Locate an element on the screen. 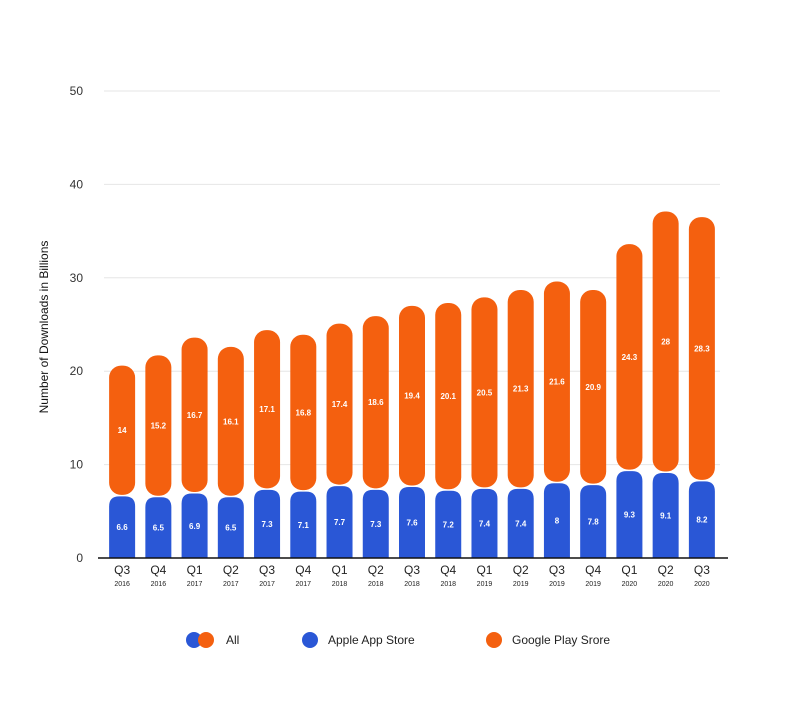 The height and width of the screenshot is (706, 800). legend-google-icon is located at coordinates (494, 640).